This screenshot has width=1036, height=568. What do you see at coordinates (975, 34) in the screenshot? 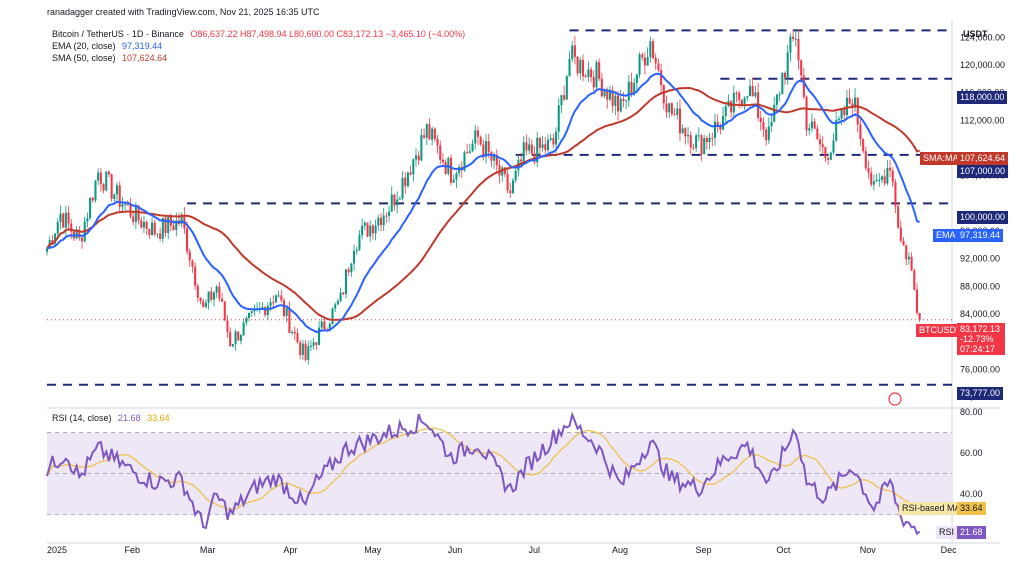
I see `currency-label: USDT` at bounding box center [975, 34].